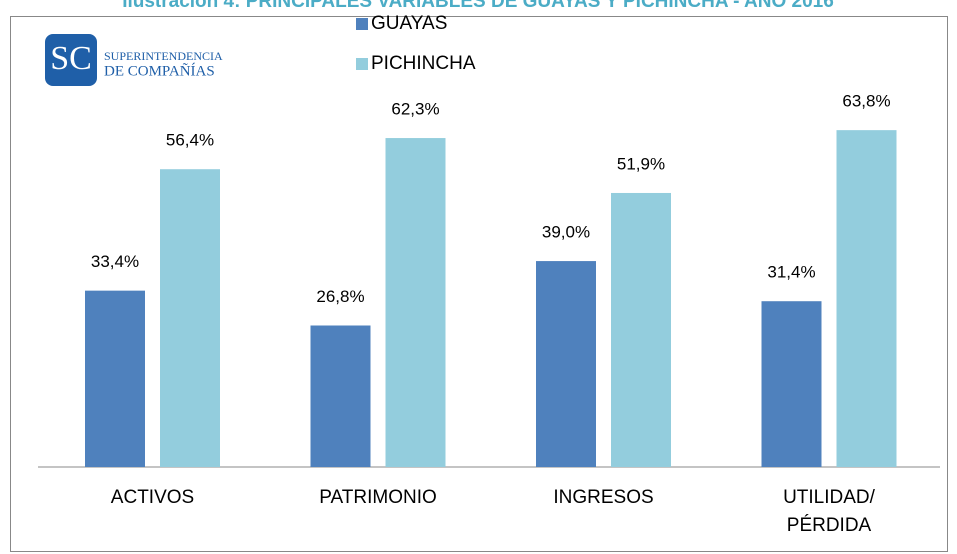  Describe the element at coordinates (566, 232) in the screenshot. I see `data-label: 39,0%` at that location.